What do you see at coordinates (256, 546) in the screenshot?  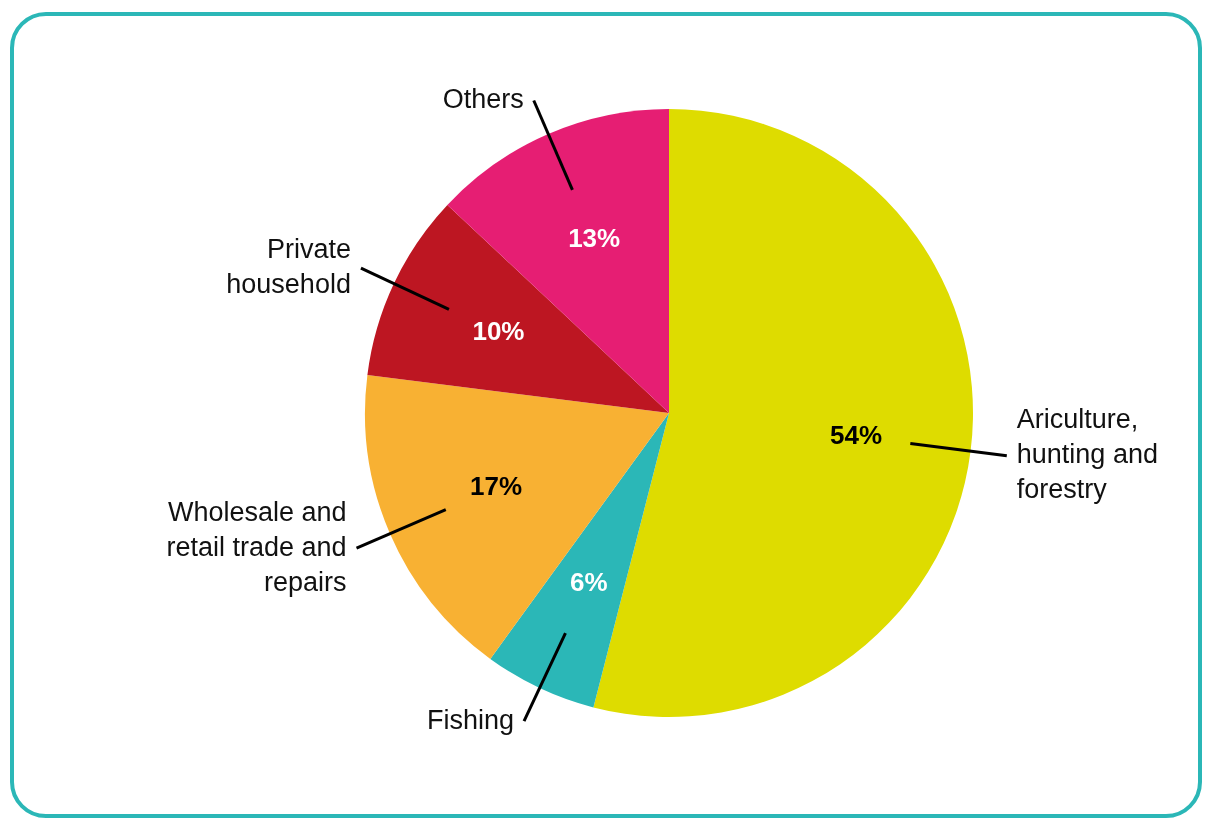 I see `slice-label: Wholesale and retail trade and repairs` at bounding box center [256, 546].